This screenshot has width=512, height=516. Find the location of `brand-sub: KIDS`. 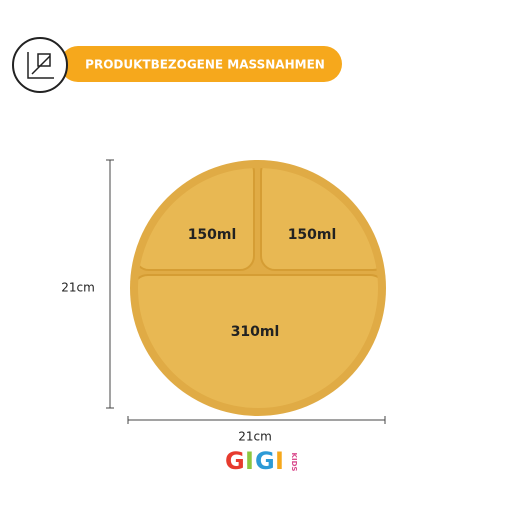

brand-sub: KIDS is located at coordinates (294, 462).